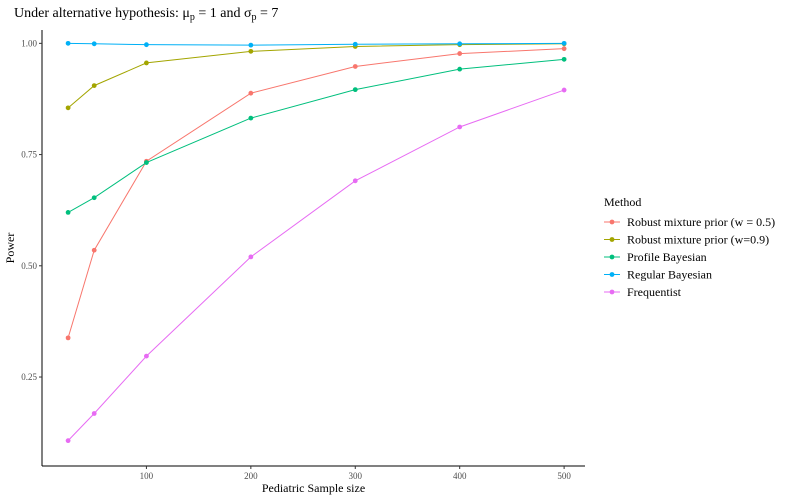 The width and height of the screenshot is (800, 500). I want to click on legend-item: Robust mixture prior (w = 0.5), so click(689, 222).